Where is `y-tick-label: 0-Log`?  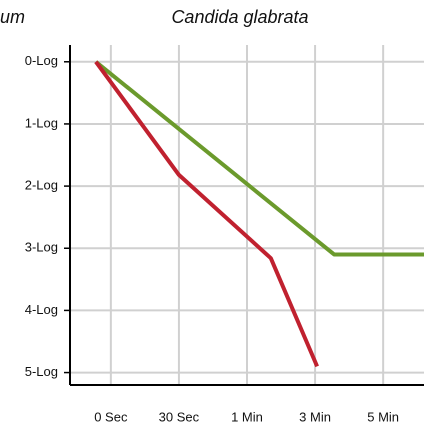 y-tick-label: 0-Log is located at coordinates (41, 60).